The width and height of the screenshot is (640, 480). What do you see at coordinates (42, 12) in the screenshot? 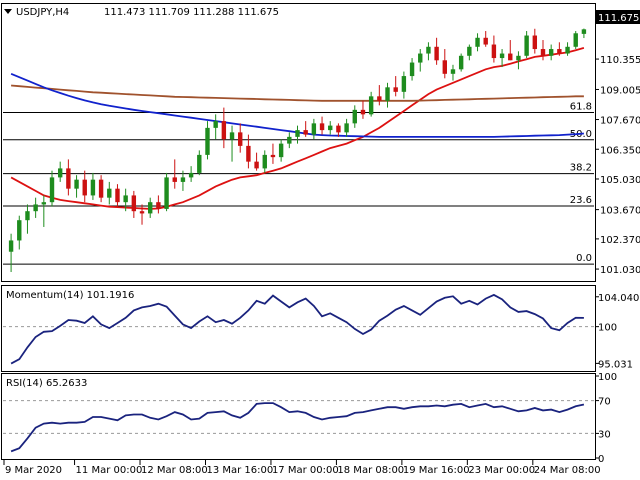
I see `symbol-timeframe: USDJPY,H4` at bounding box center [42, 12].